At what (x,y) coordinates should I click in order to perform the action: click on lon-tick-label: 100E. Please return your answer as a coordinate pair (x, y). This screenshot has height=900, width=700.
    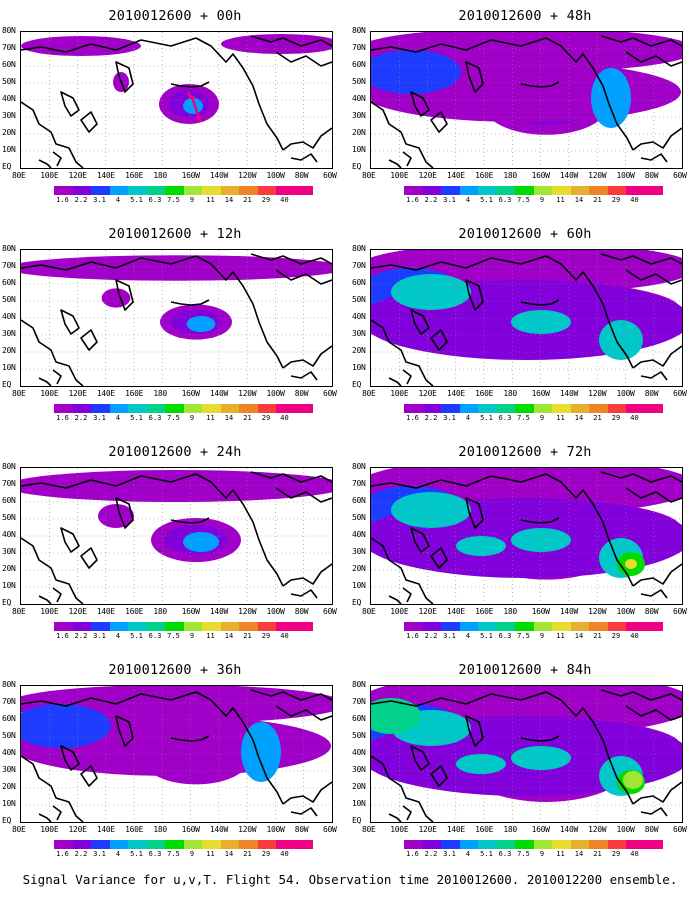
    Looking at the image, I should click on (399, 393).